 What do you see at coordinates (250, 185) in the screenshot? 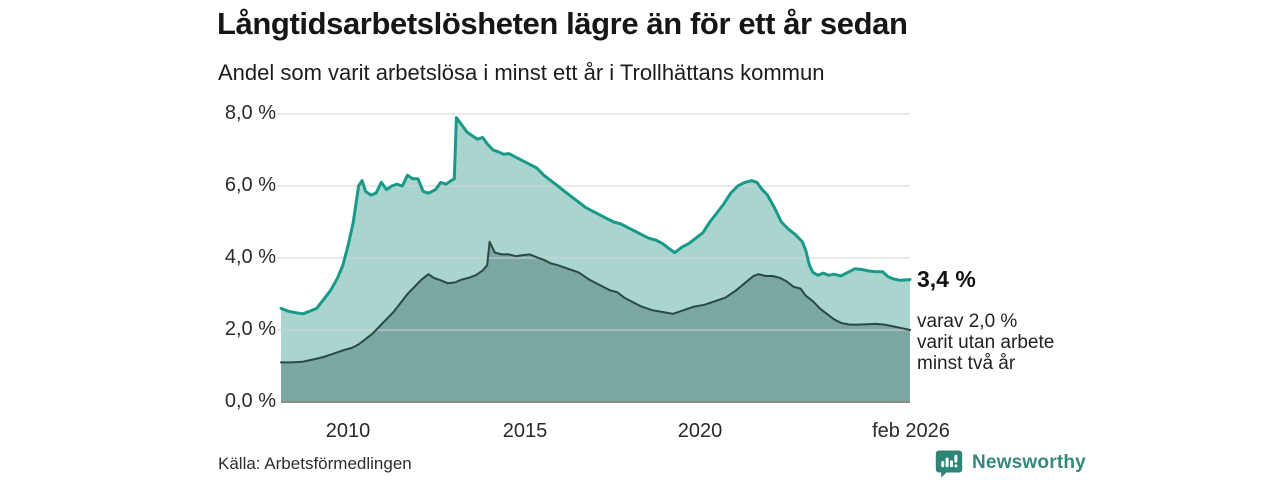
I see `y-axis-tick-label: 6,0 %` at bounding box center [250, 185].